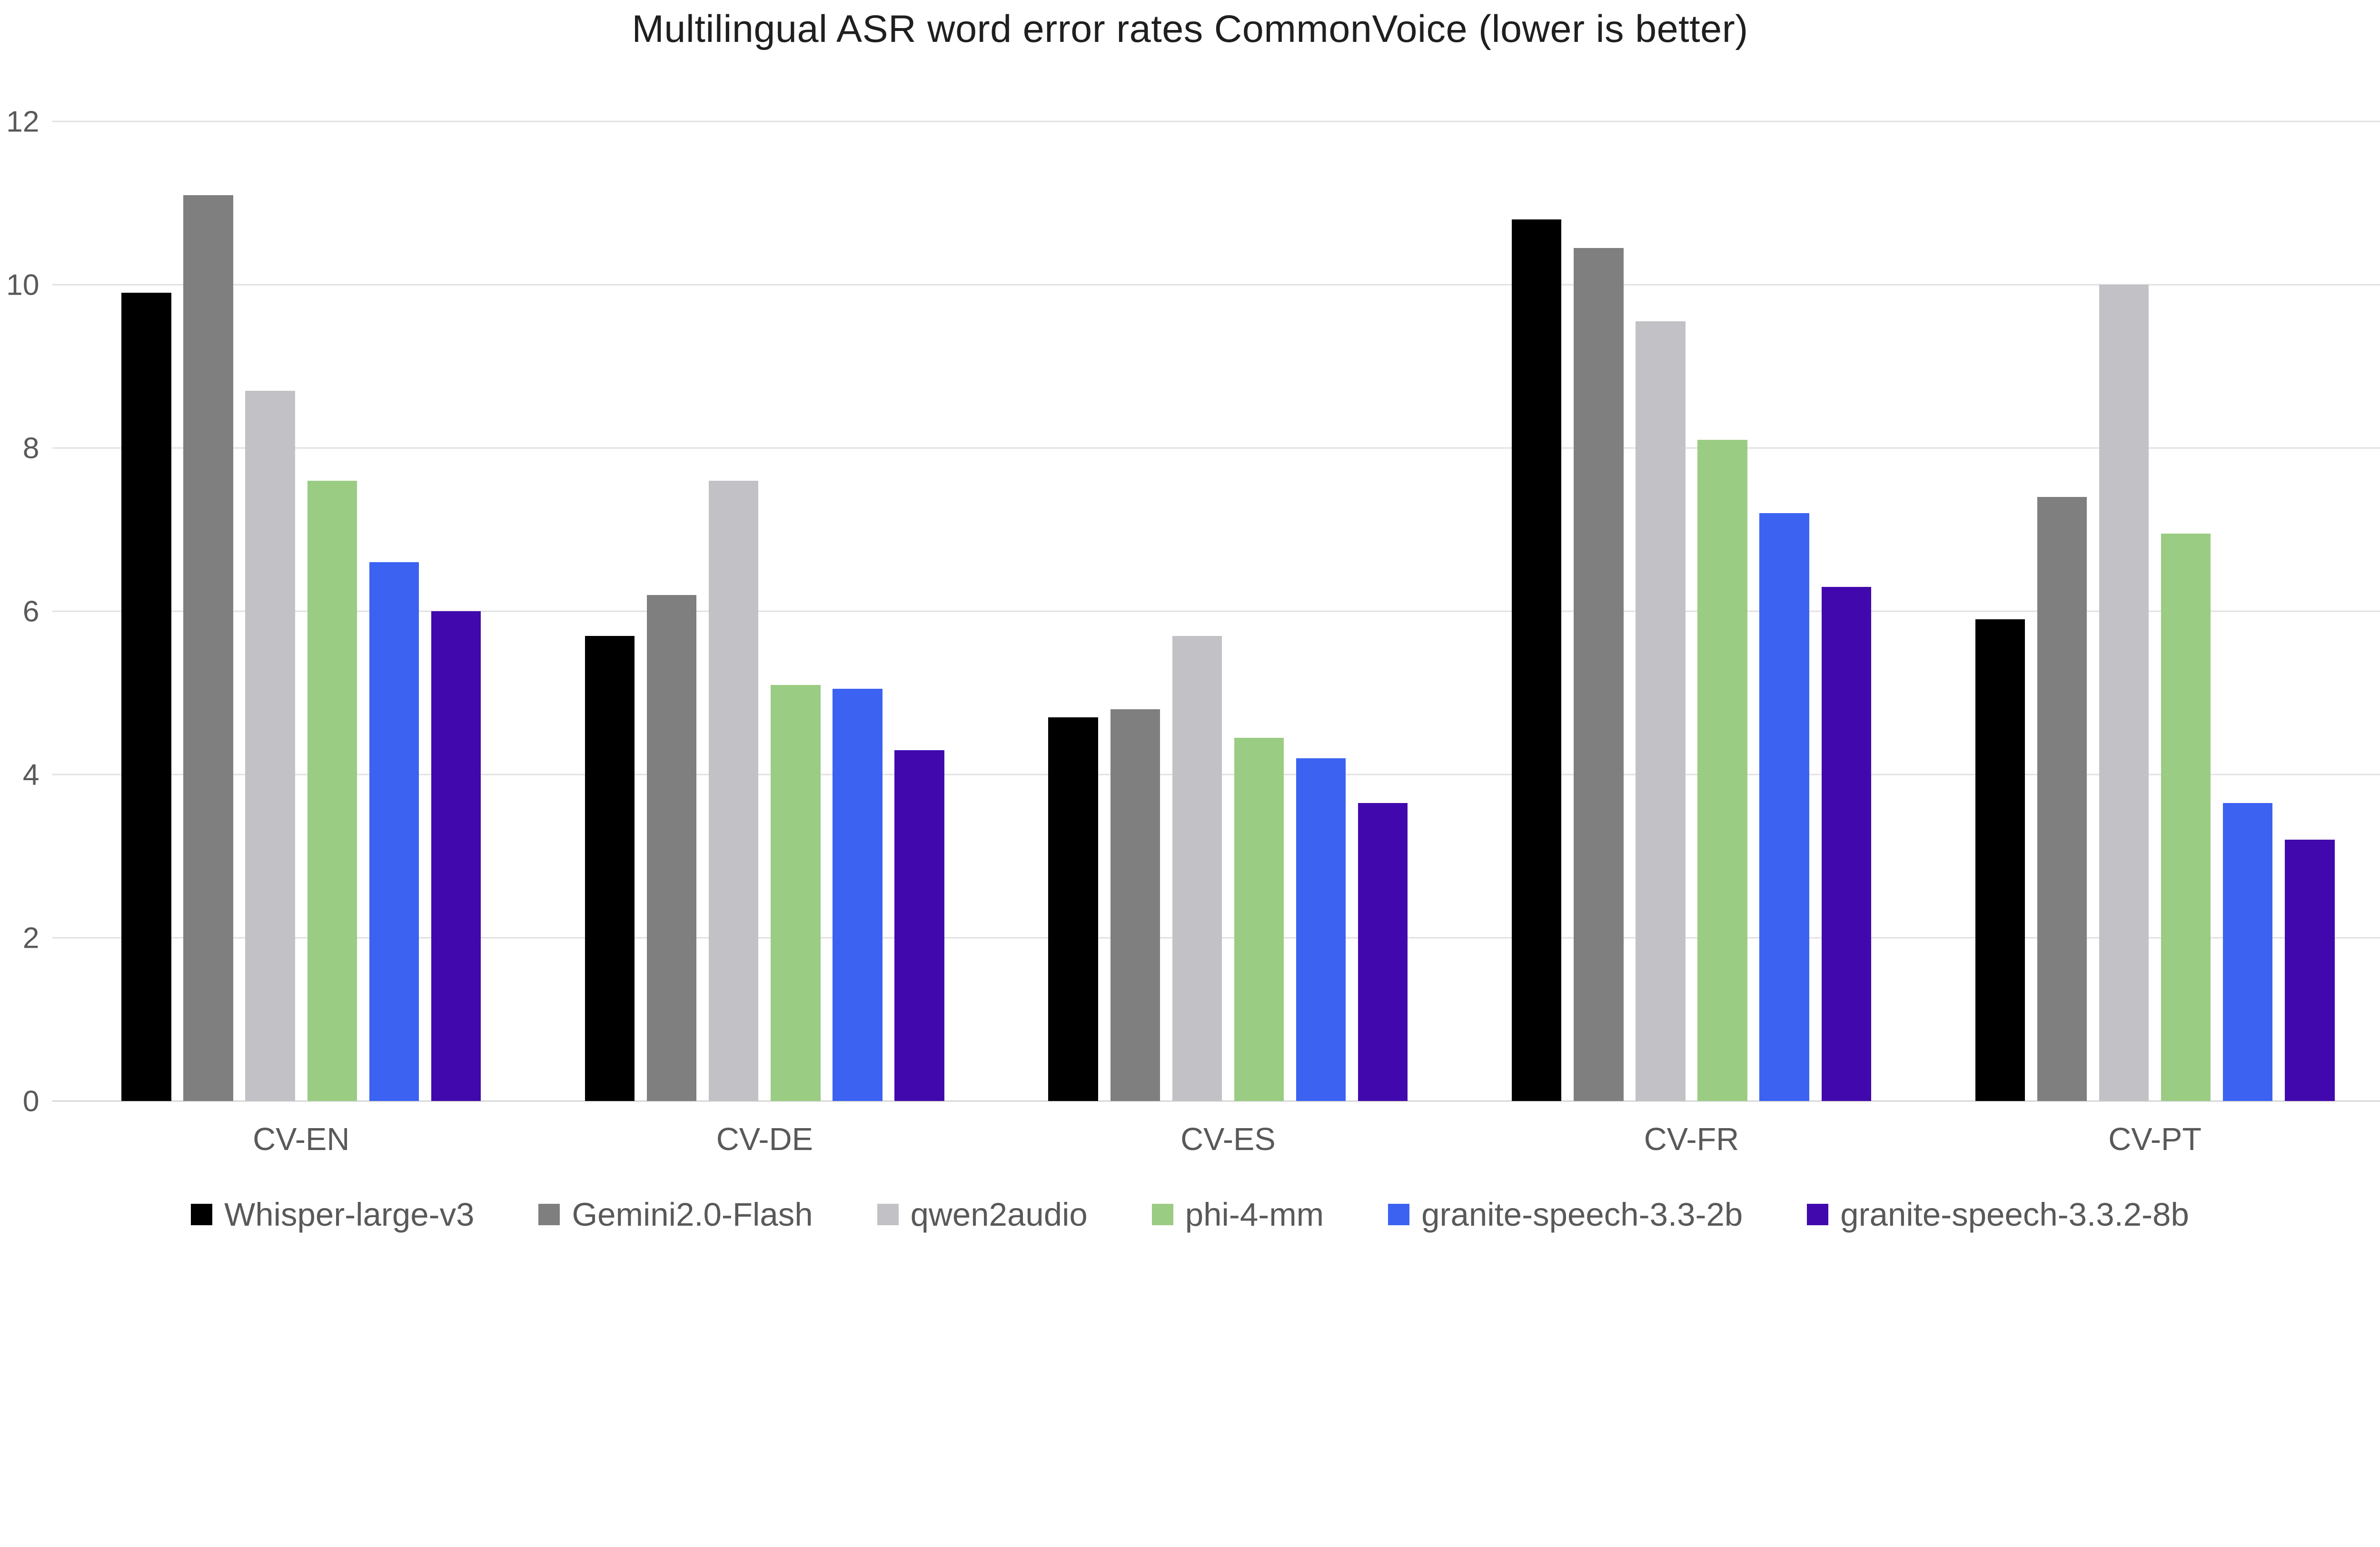 The image size is (2380, 1547). I want to click on x-axis-category-label: CV-FR, so click(1691, 1139).